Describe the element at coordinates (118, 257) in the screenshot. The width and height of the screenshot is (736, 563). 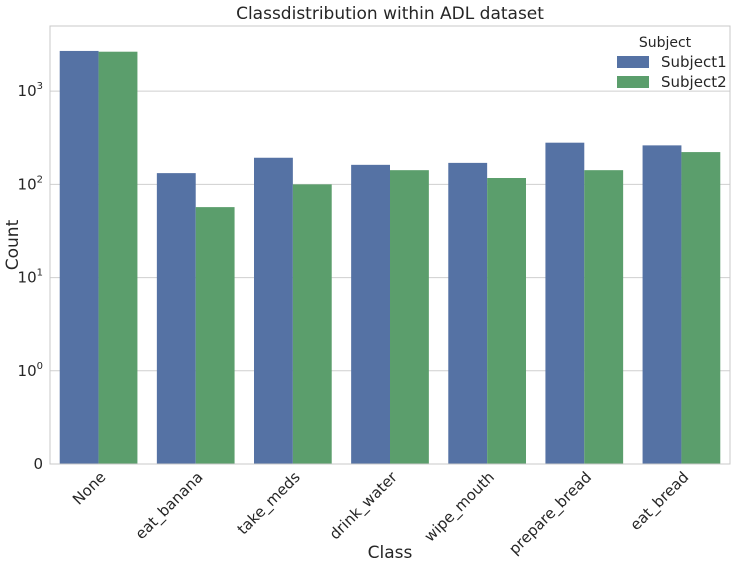
I see `bar-subject2-none` at that location.